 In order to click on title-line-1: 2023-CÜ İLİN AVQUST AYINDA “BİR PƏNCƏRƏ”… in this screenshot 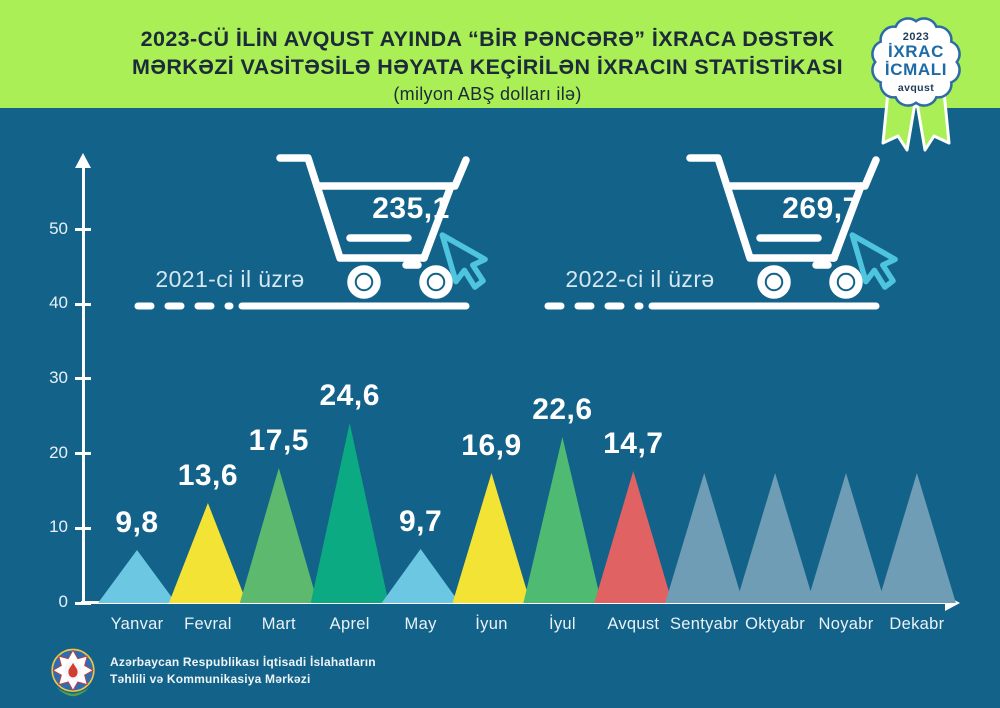, I will do `click(487, 39)`.